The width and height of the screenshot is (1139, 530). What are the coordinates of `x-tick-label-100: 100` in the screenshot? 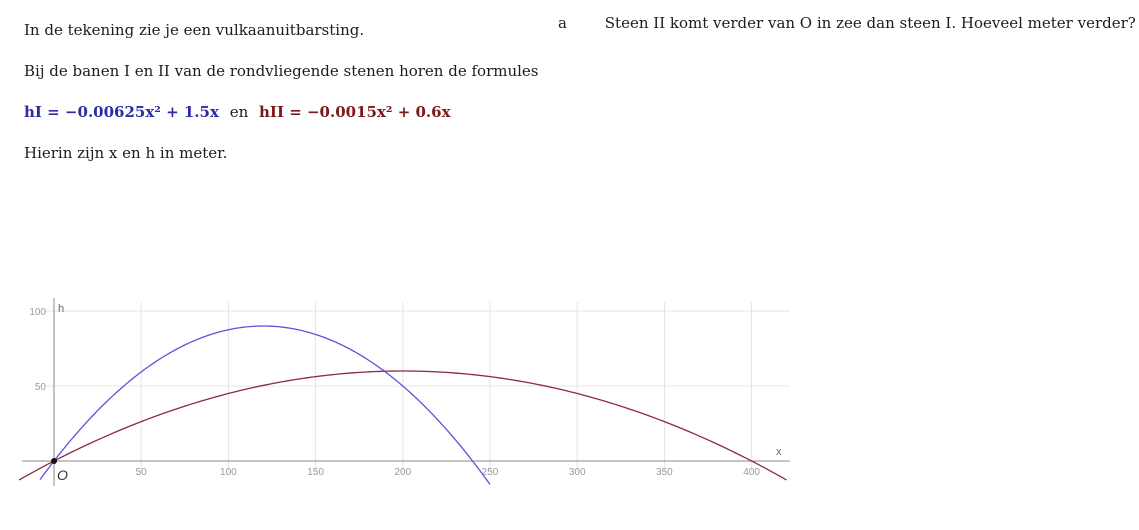 It's located at (228, 472).